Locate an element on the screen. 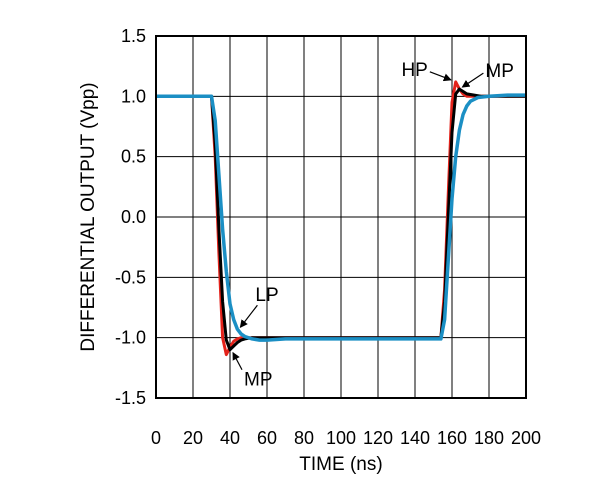 This screenshot has height=488, width=590. x-tick-label: 0 is located at coordinates (156, 438).